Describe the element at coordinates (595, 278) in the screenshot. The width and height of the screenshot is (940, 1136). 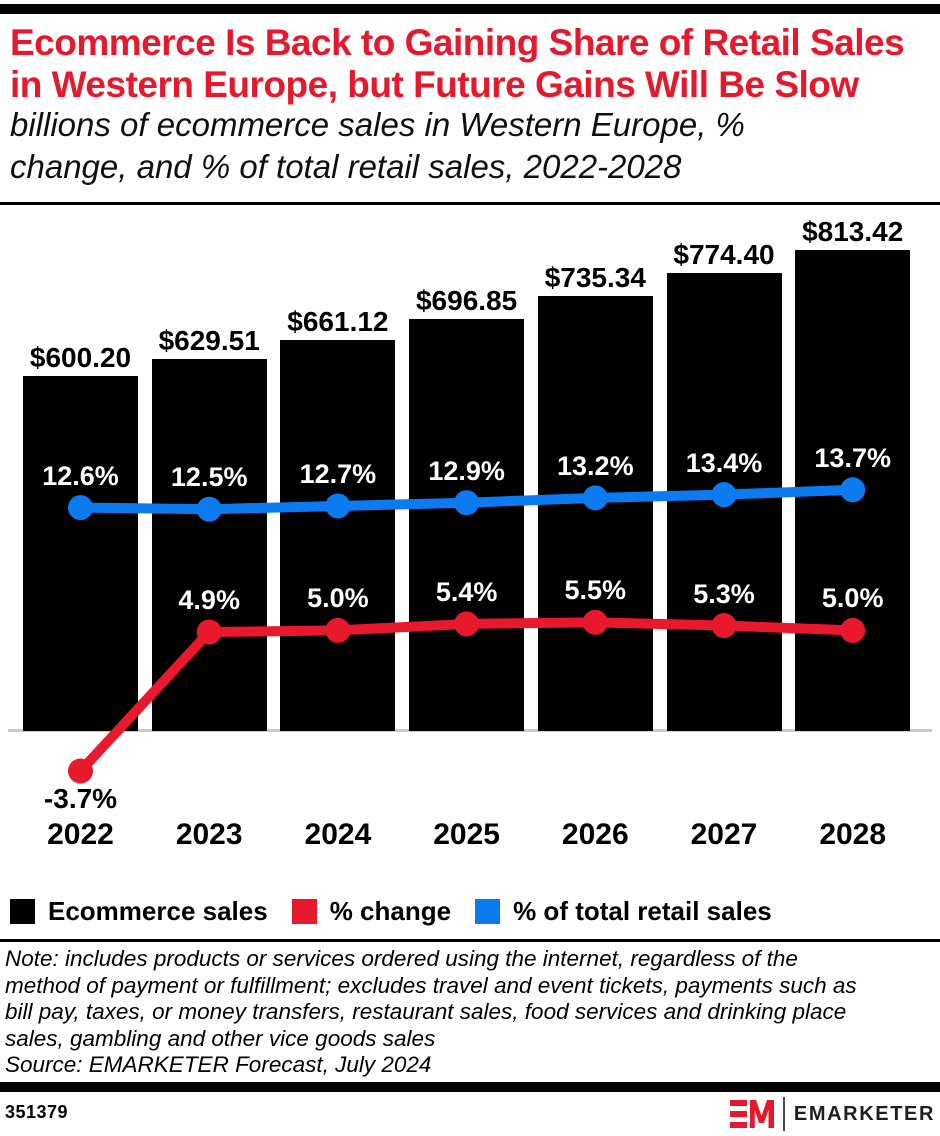
I see `bar-value-label: $735.34` at that location.